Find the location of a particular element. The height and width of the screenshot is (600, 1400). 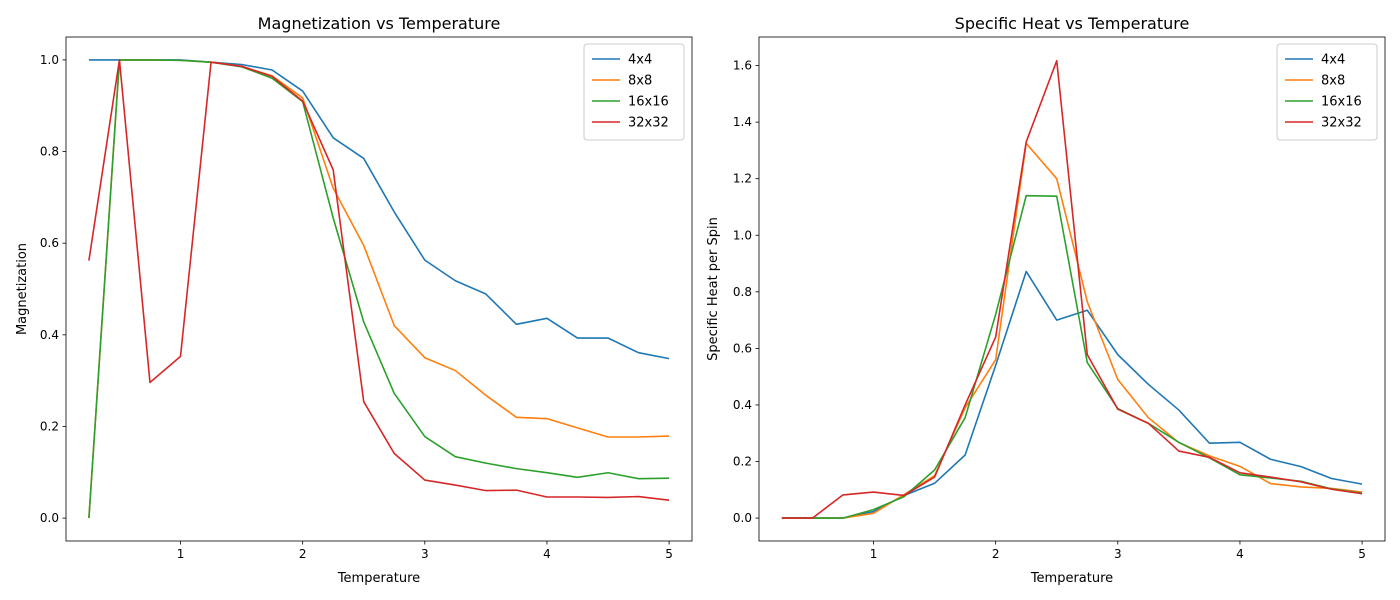

y-tick-label: 1.4 is located at coordinates (742, 122).